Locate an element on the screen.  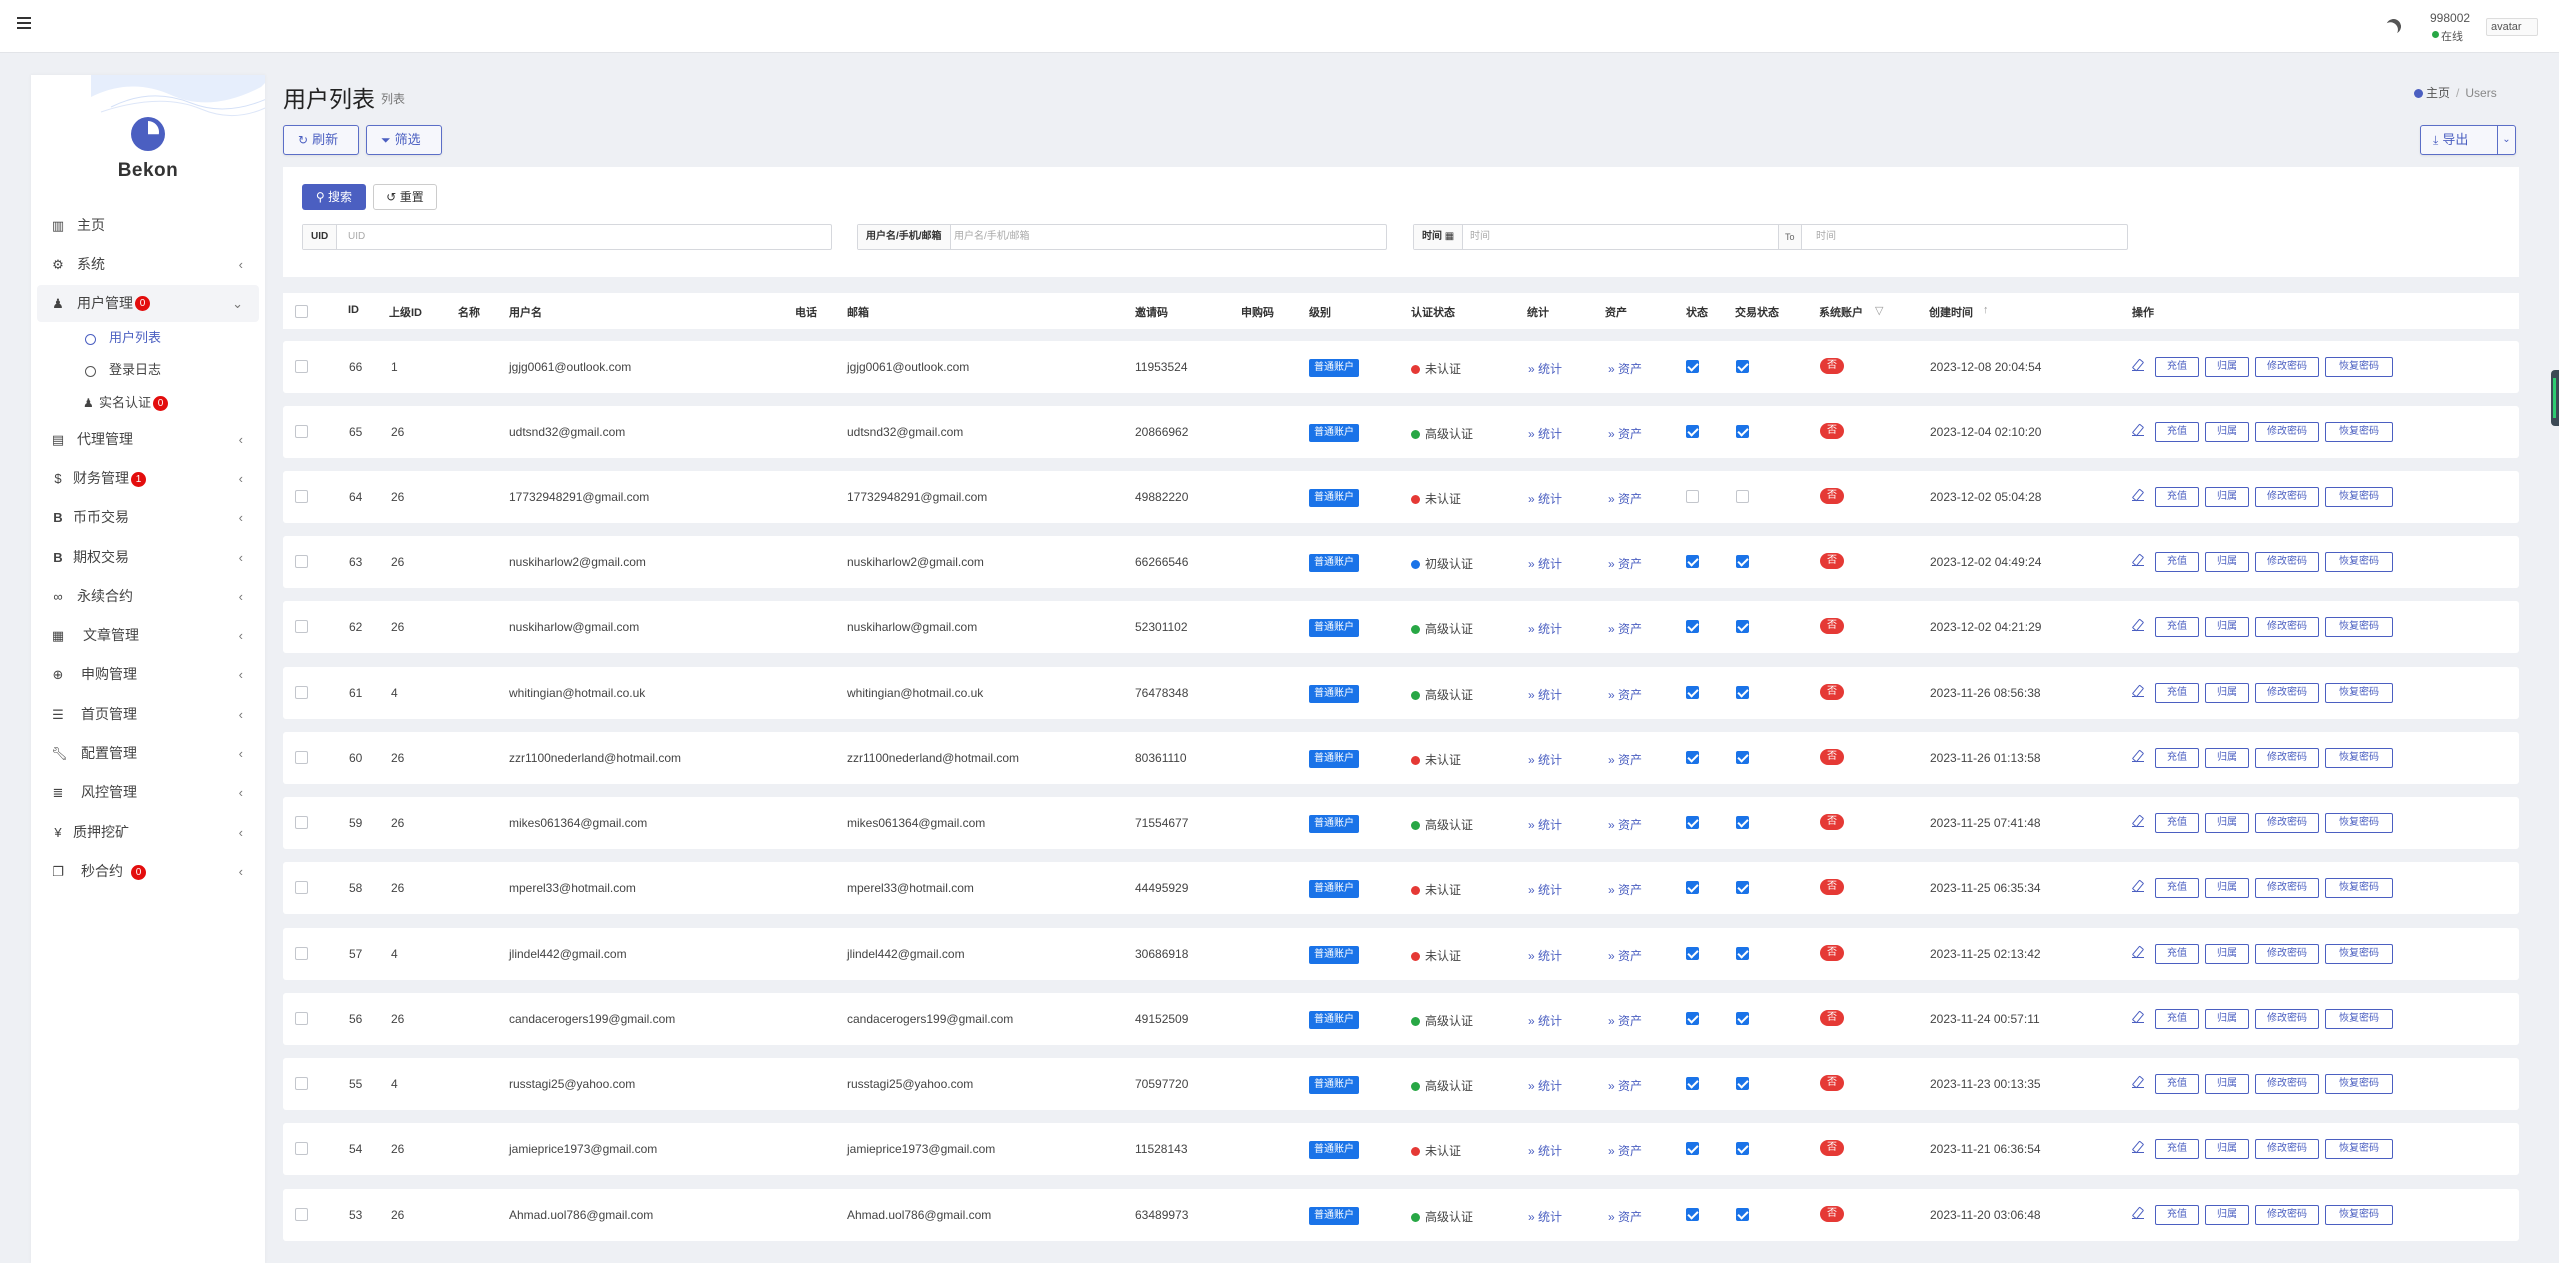
sidebar-item-homepage: ☰ 首页管理 ‹ is located at coordinates (148, 714).